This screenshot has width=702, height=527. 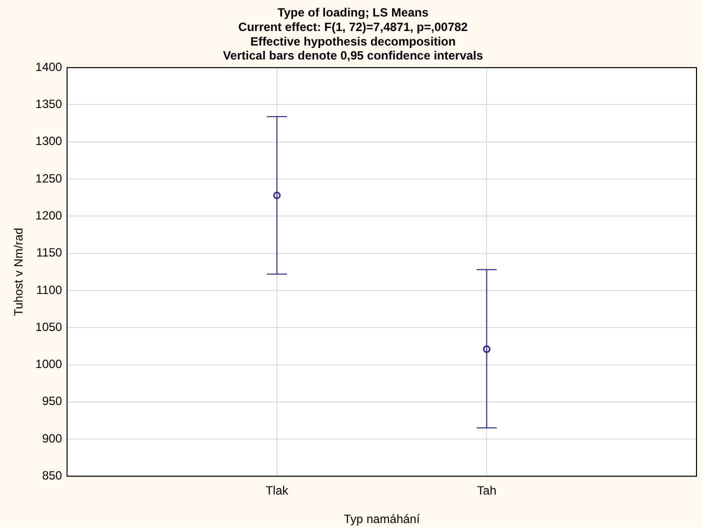 What do you see at coordinates (49, 253) in the screenshot?
I see `y-tick-label: 1150` at bounding box center [49, 253].